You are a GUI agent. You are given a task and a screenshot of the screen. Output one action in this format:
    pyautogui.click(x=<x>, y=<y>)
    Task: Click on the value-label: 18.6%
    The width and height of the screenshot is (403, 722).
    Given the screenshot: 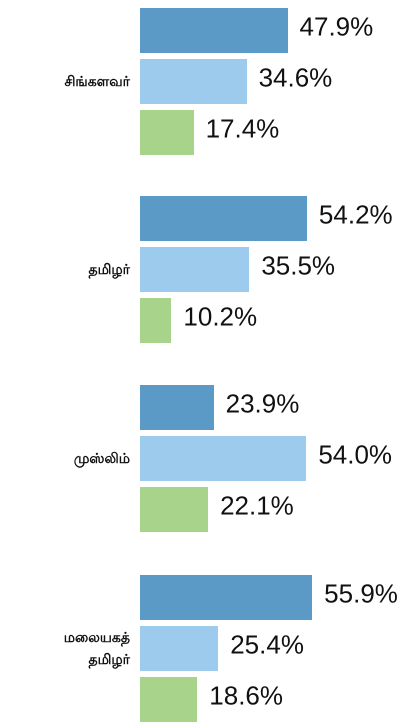 What is the action you would take?
    pyautogui.click(x=246, y=695)
    